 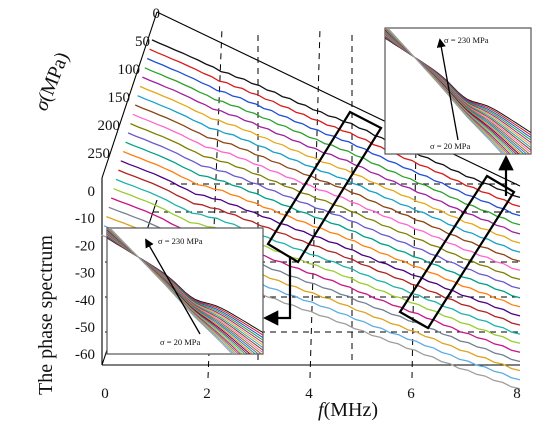 I want to click on z-axis-line, so click(x=129, y=95).